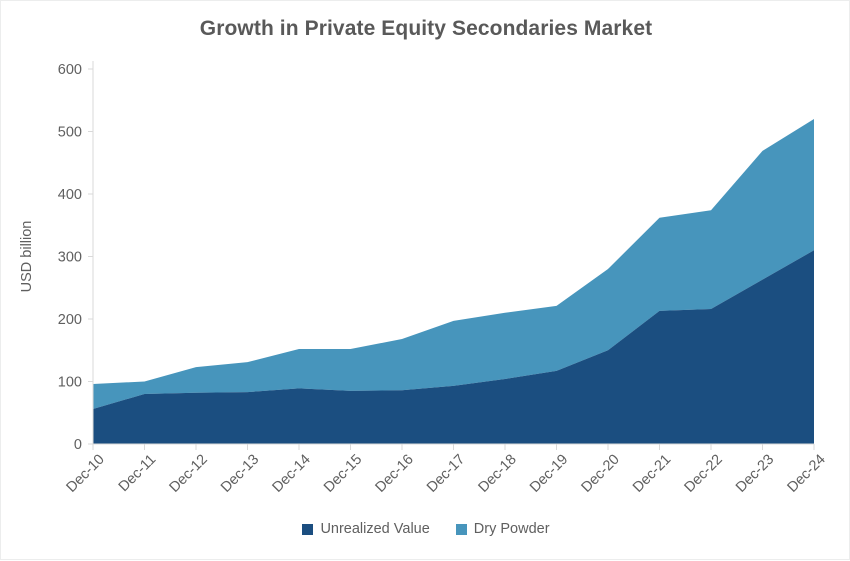  Describe the element at coordinates (652, 474) in the screenshot. I see `x-axis-tick-label: Dec-21` at that location.